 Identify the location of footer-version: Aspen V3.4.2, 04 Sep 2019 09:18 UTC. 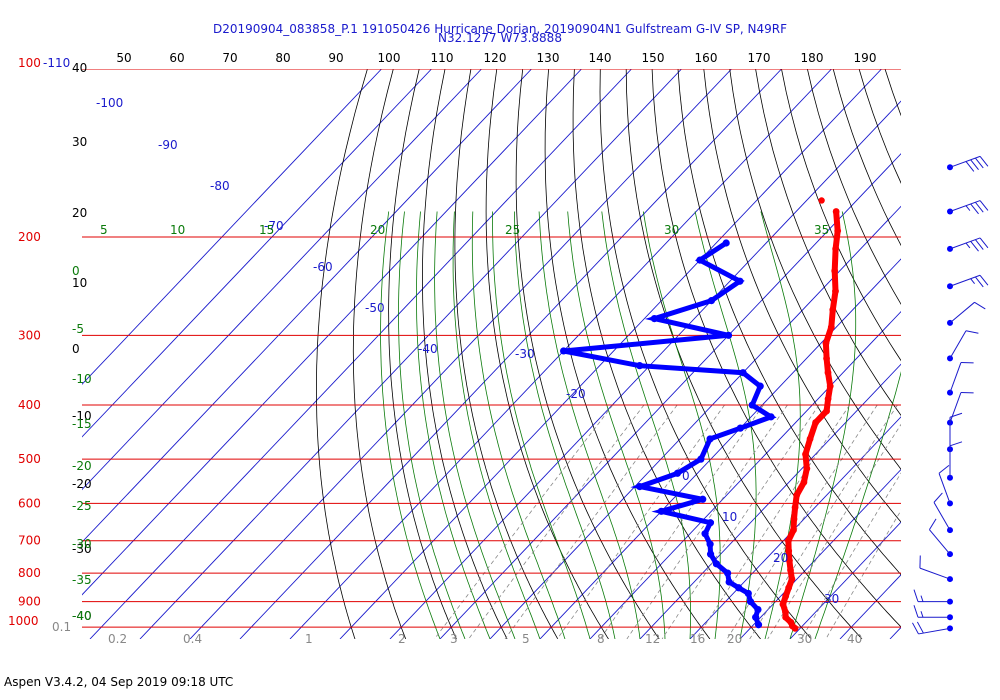
(118, 682).